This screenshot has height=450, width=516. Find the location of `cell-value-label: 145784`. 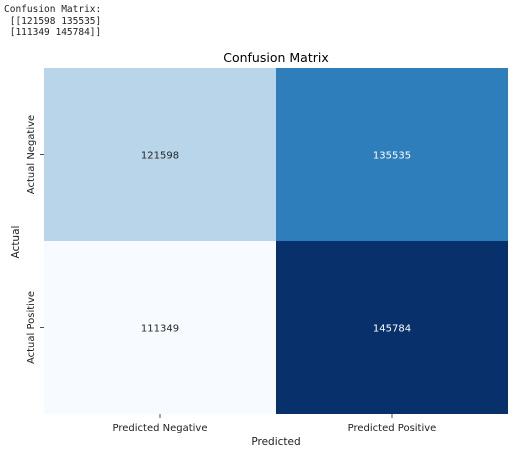

cell-value-label: 145784 is located at coordinates (392, 329).